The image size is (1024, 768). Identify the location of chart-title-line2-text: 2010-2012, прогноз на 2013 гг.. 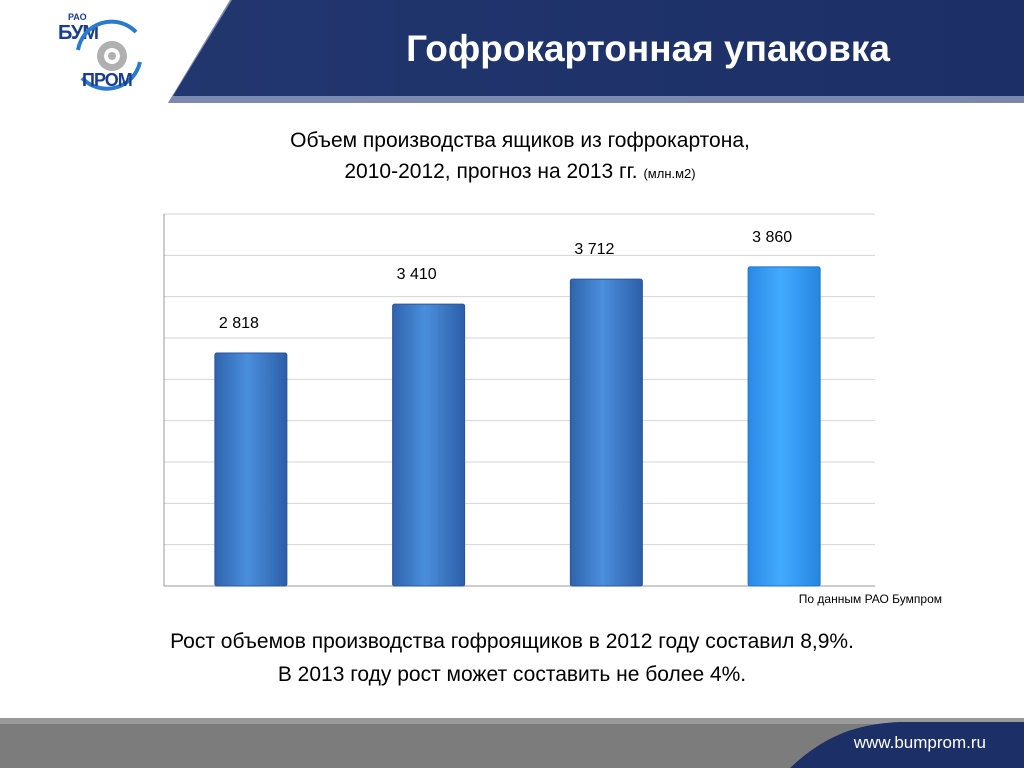
(491, 171).